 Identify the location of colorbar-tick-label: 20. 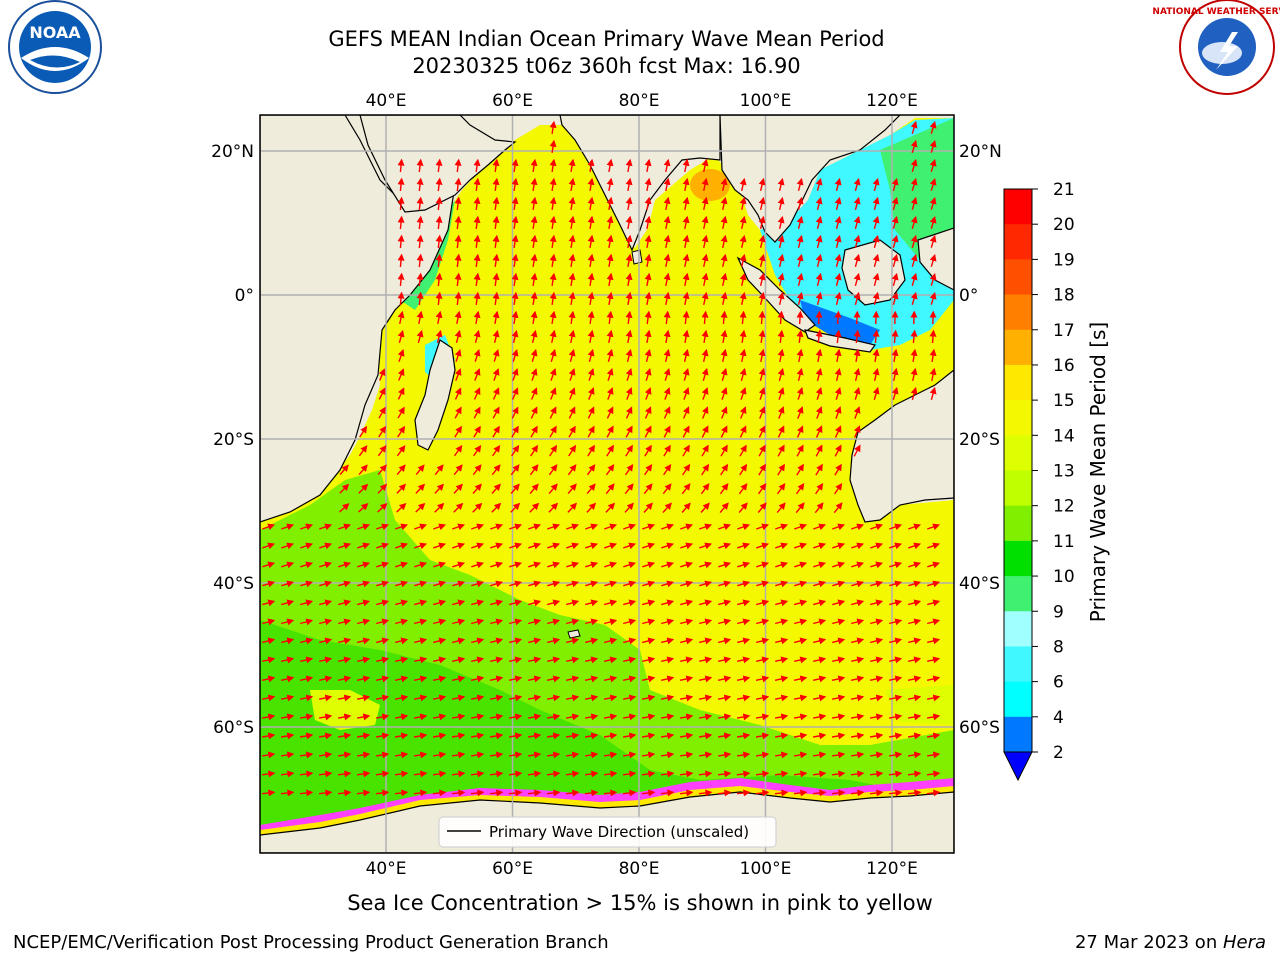
(1064, 225).